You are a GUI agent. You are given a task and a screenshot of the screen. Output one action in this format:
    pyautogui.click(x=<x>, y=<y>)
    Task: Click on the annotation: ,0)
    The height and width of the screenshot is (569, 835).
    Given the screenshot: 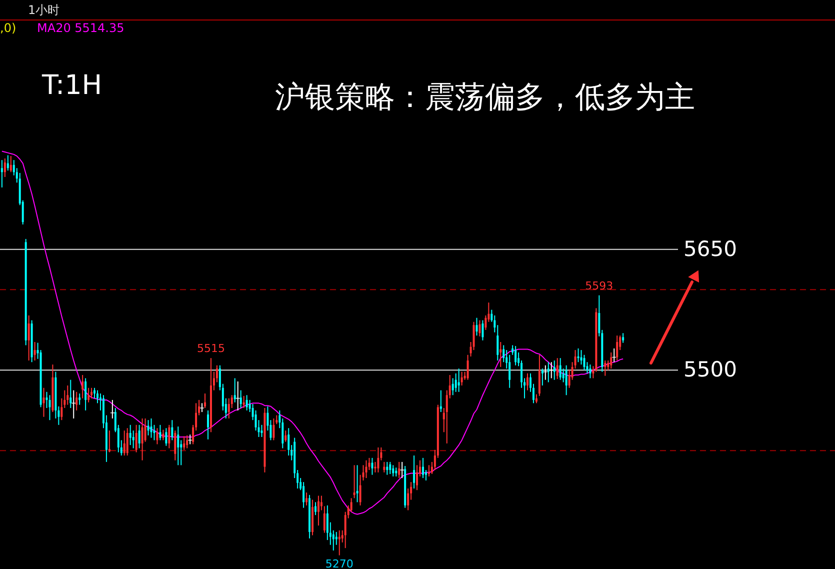 What is the action you would take?
    pyautogui.click(x=8, y=28)
    